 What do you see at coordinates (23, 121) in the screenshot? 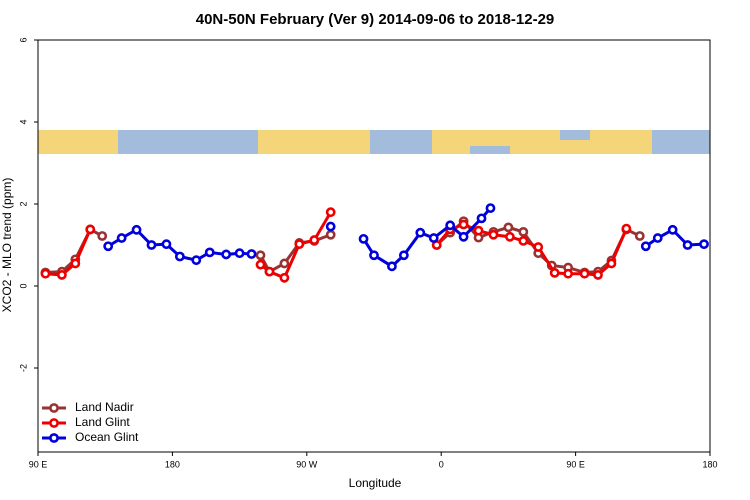
I see `y-tick-label: 4` at bounding box center [23, 121].